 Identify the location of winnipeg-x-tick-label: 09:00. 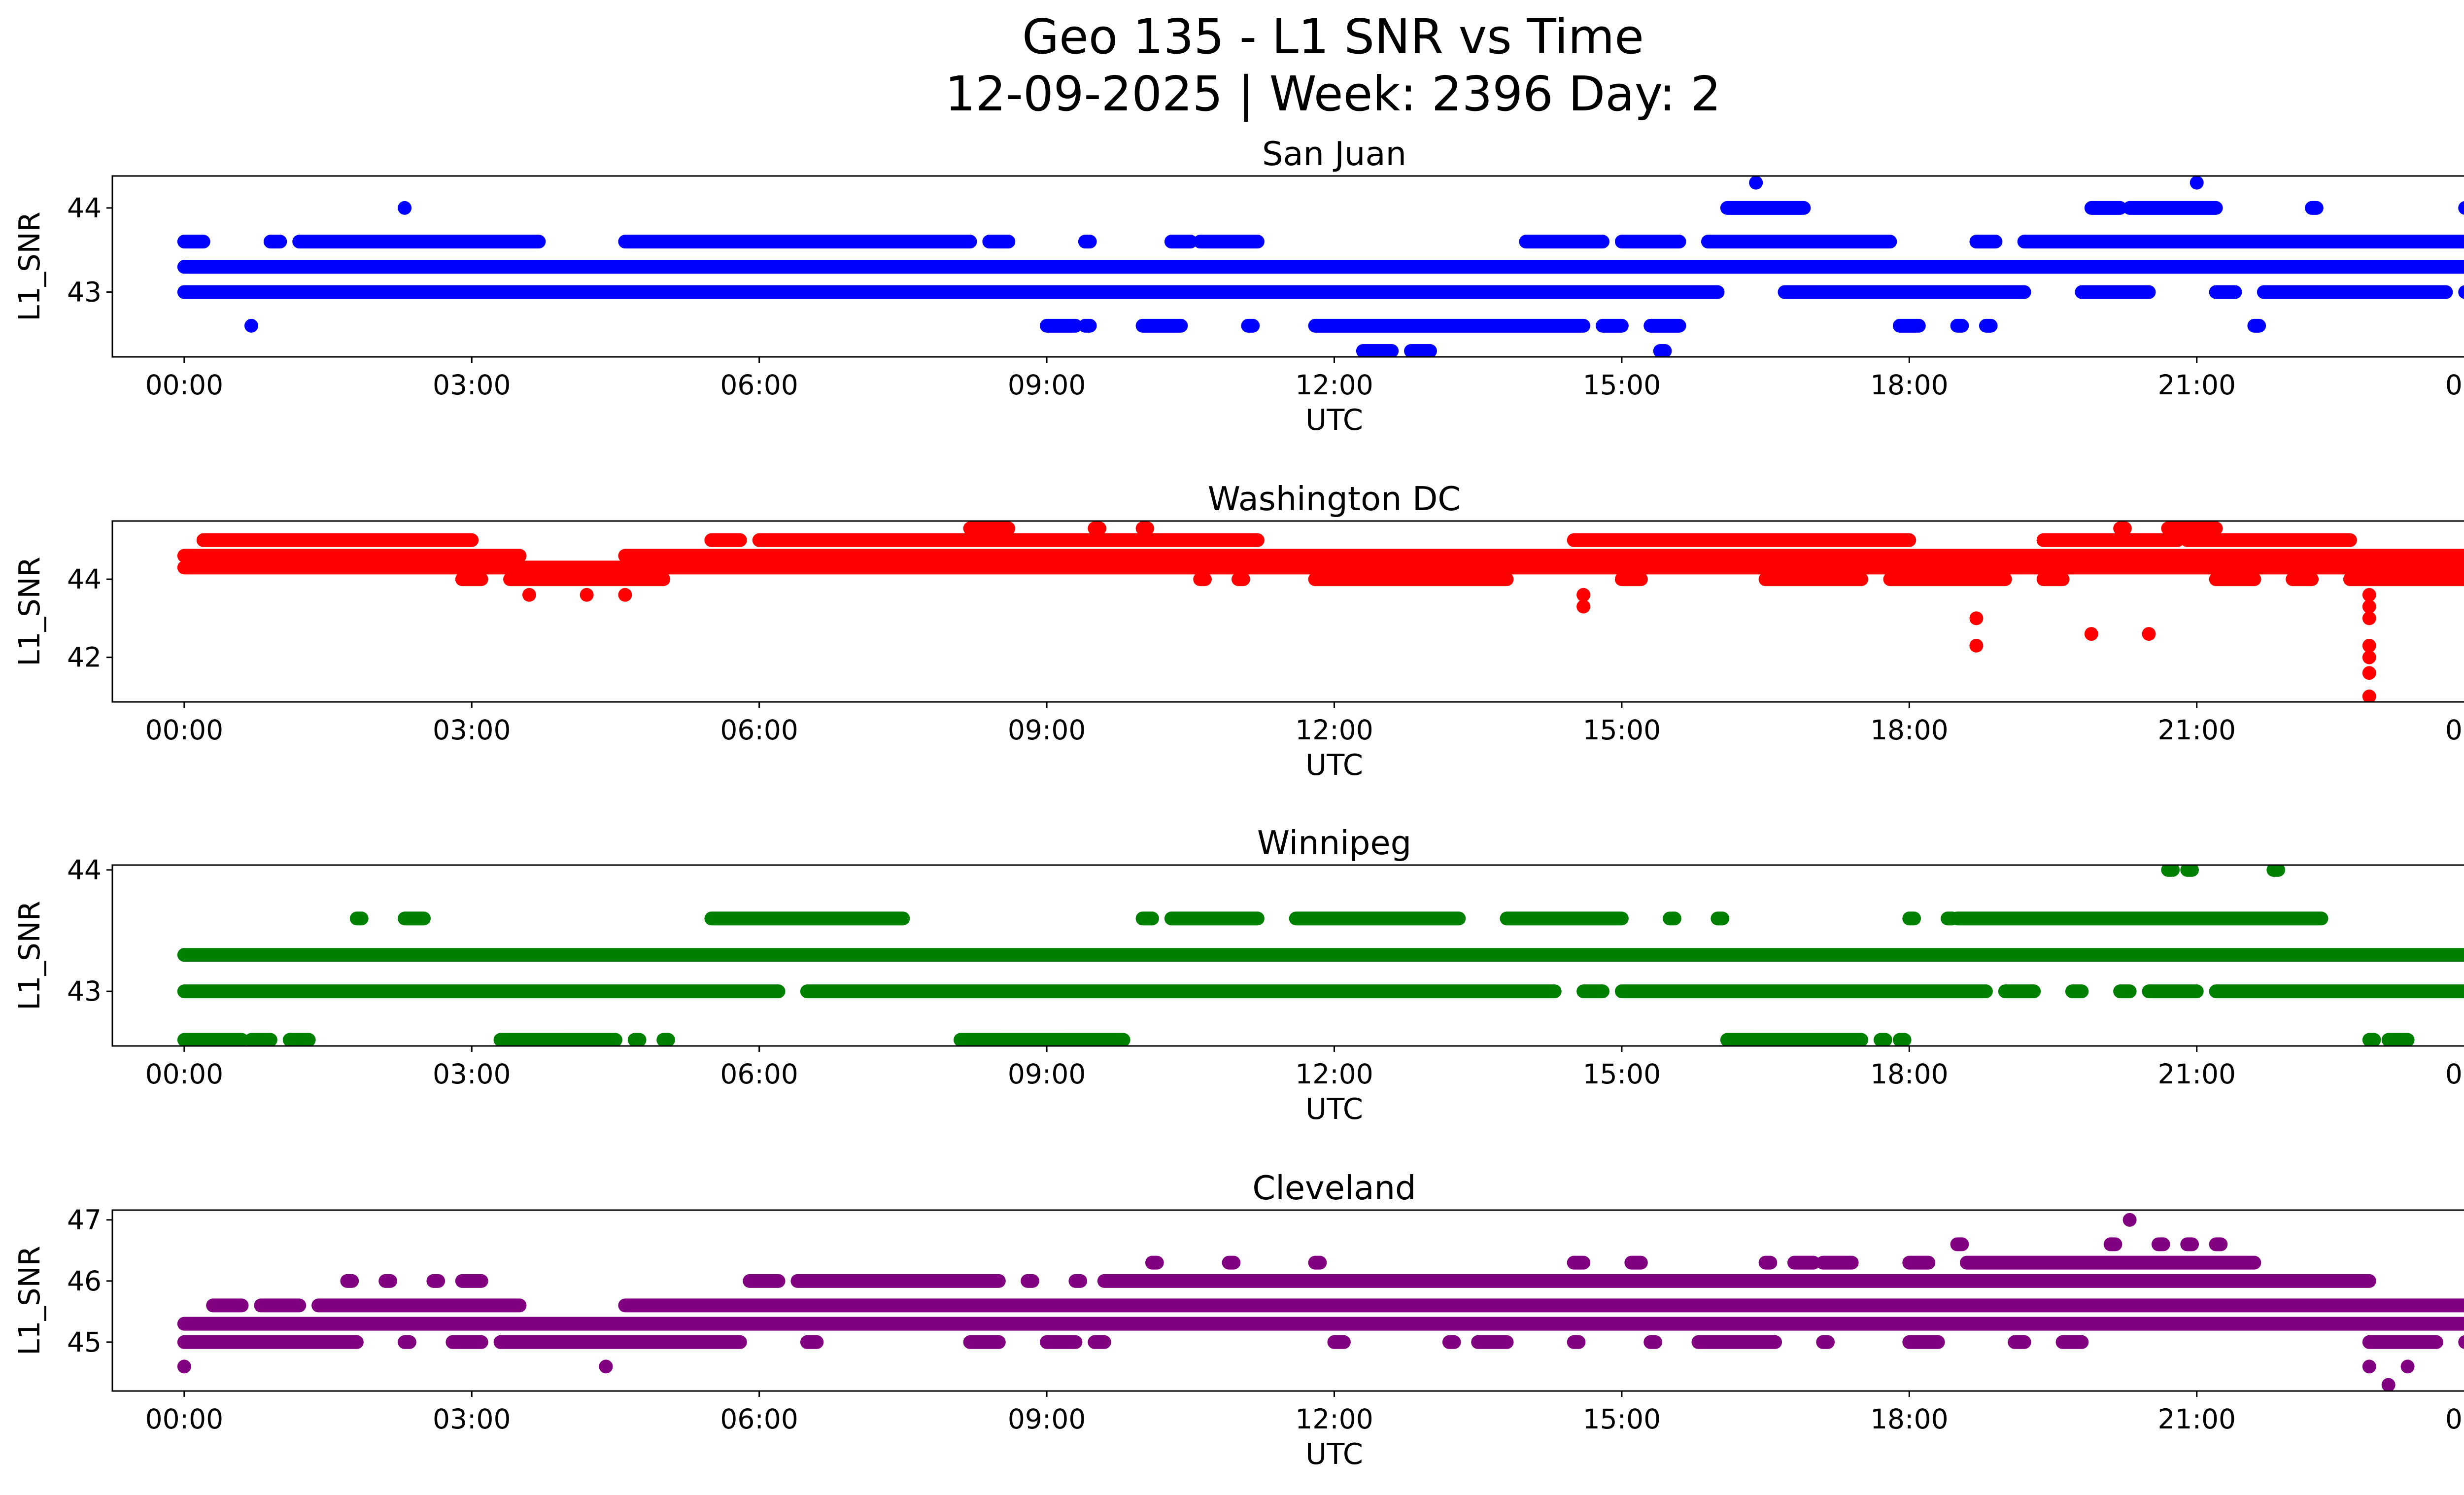
(1047, 1074).